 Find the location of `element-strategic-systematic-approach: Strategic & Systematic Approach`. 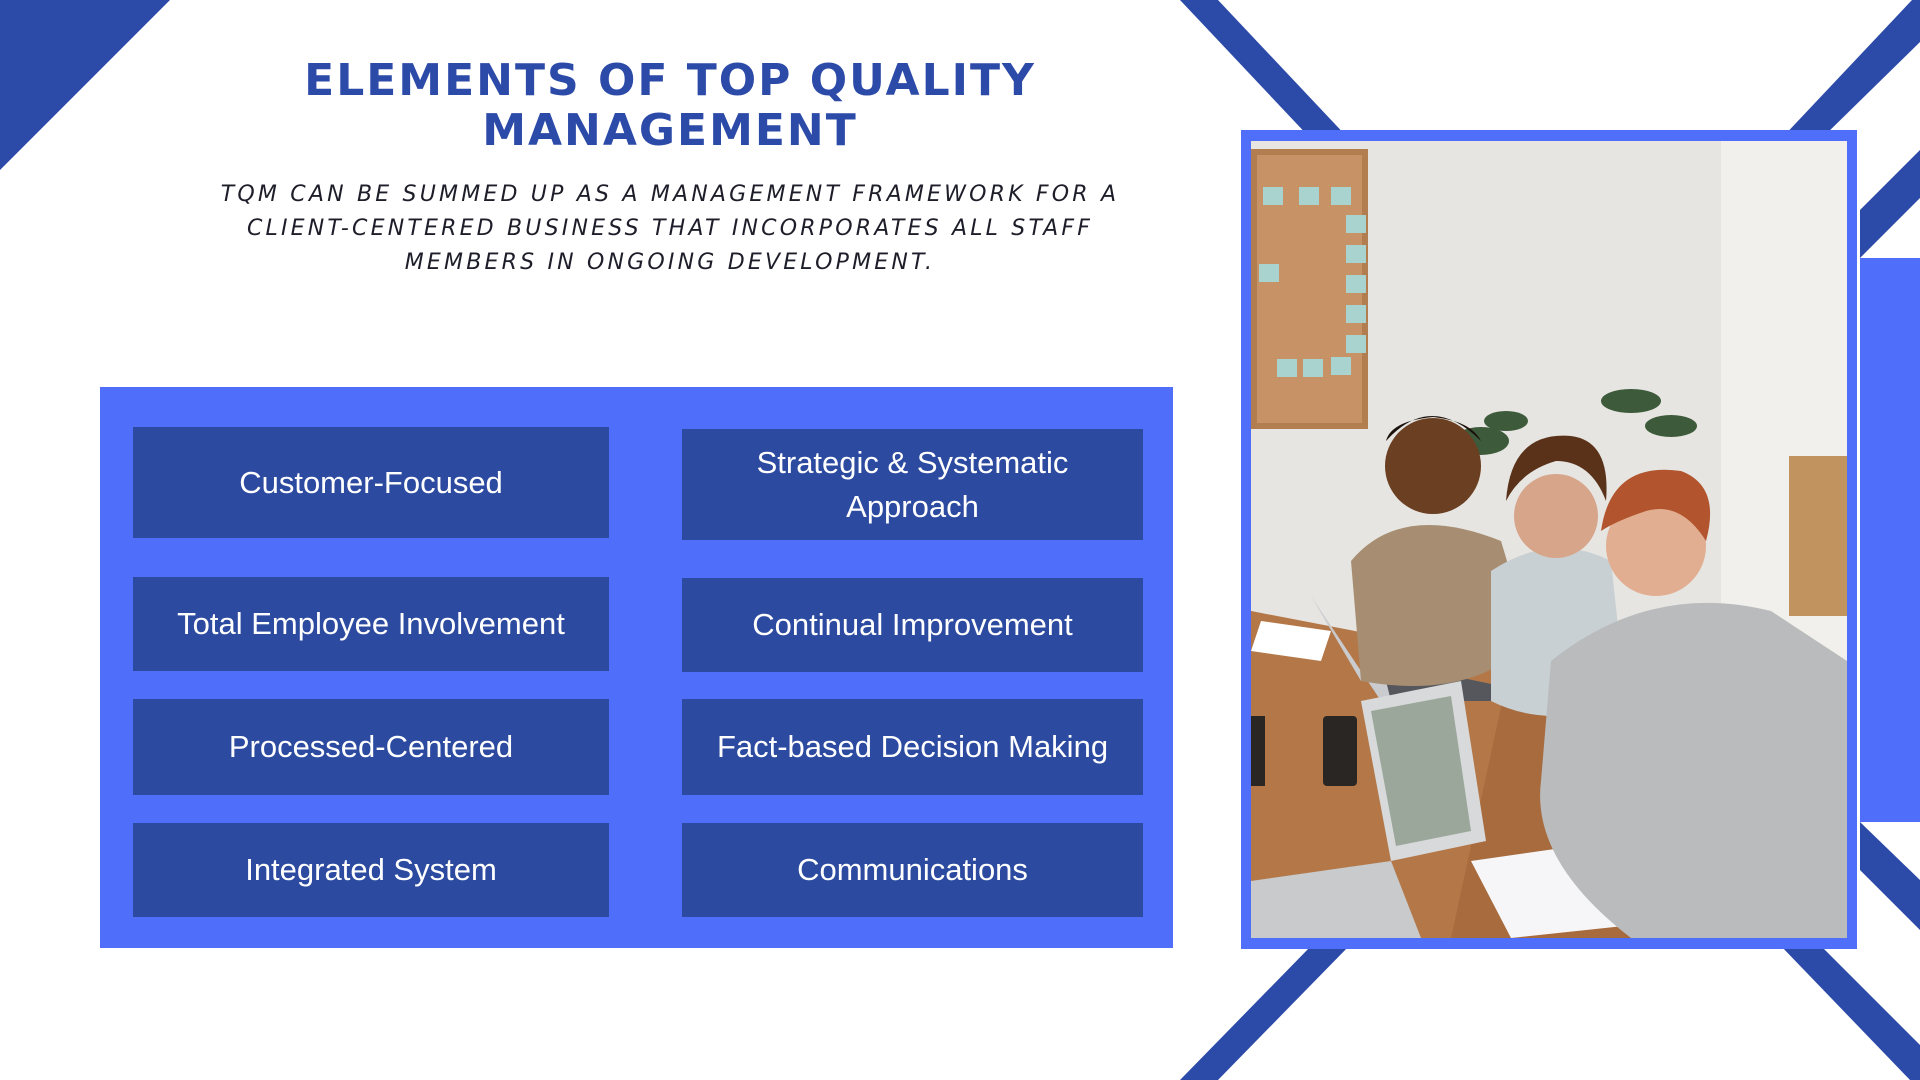

element-strategic-systematic-approach: Strategic & Systematic Approach is located at coordinates (912, 484).